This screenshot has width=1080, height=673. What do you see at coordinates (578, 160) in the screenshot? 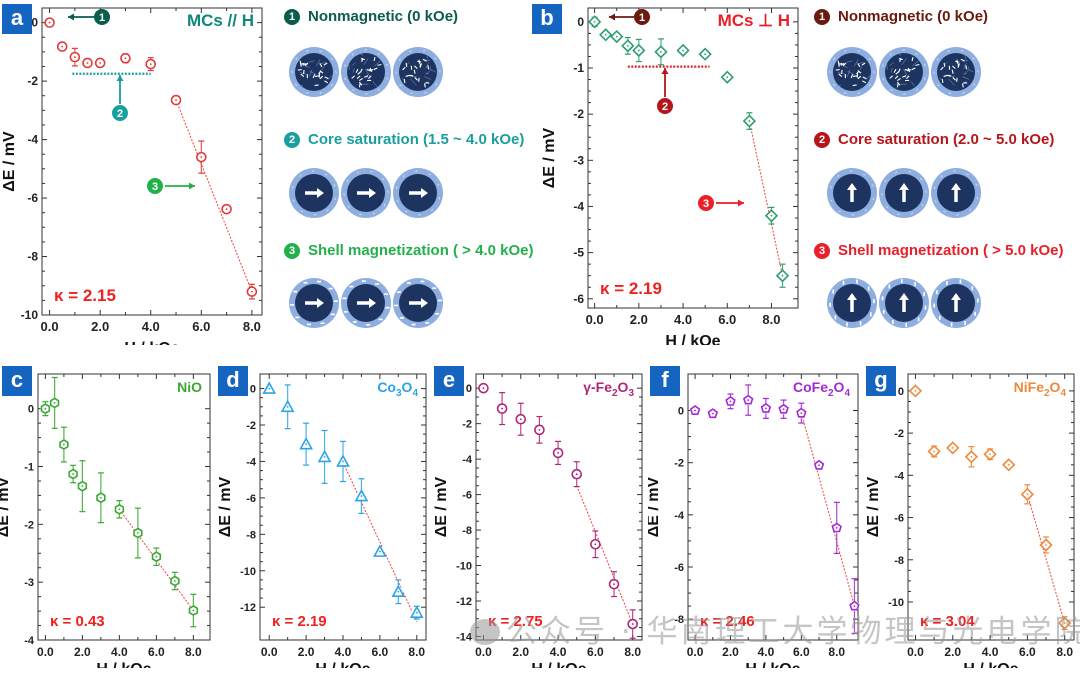
I see `y-tick-label: -3` at bounding box center [578, 160].